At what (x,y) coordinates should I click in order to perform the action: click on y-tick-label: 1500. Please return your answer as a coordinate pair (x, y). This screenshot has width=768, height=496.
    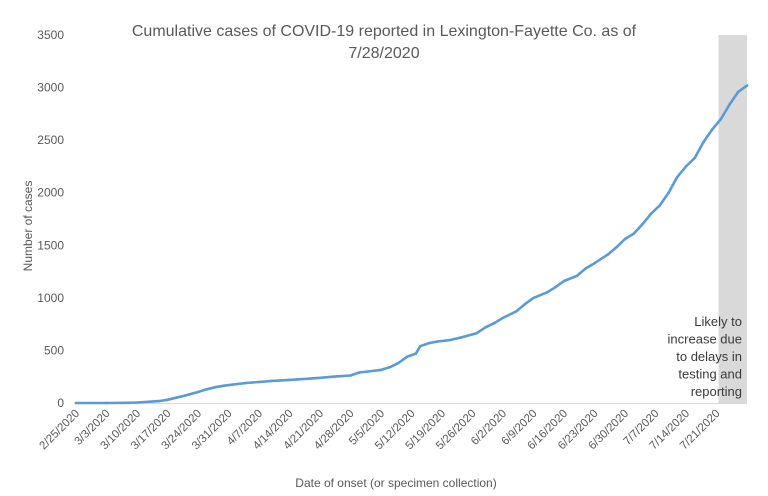
    Looking at the image, I should click on (50, 245).